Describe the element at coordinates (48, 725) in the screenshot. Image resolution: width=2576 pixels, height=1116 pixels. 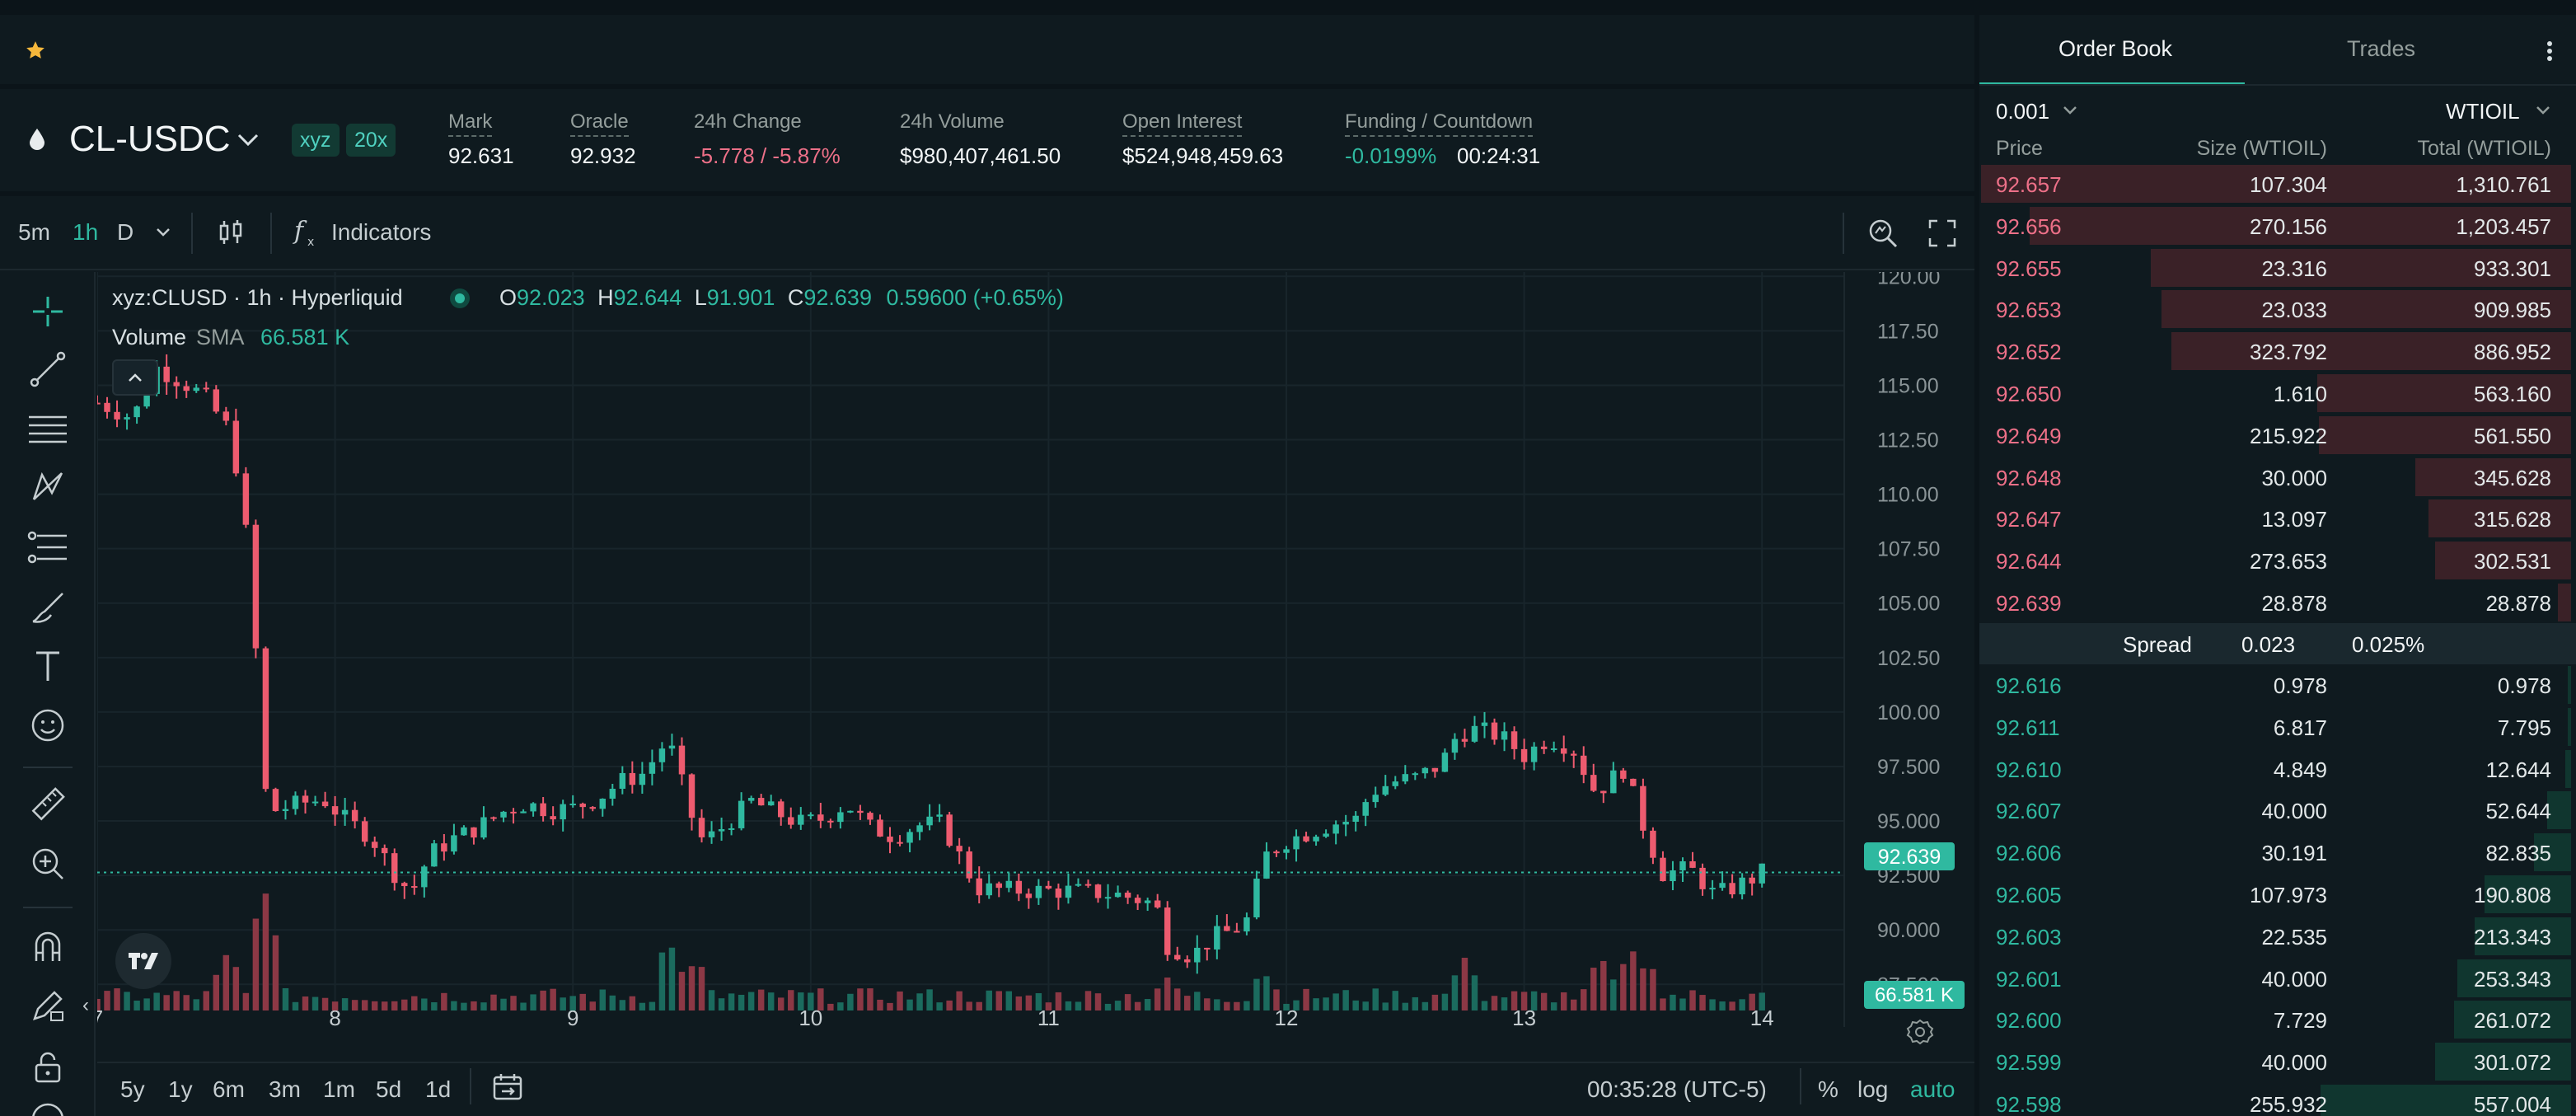
I see `emoji-icon` at that location.